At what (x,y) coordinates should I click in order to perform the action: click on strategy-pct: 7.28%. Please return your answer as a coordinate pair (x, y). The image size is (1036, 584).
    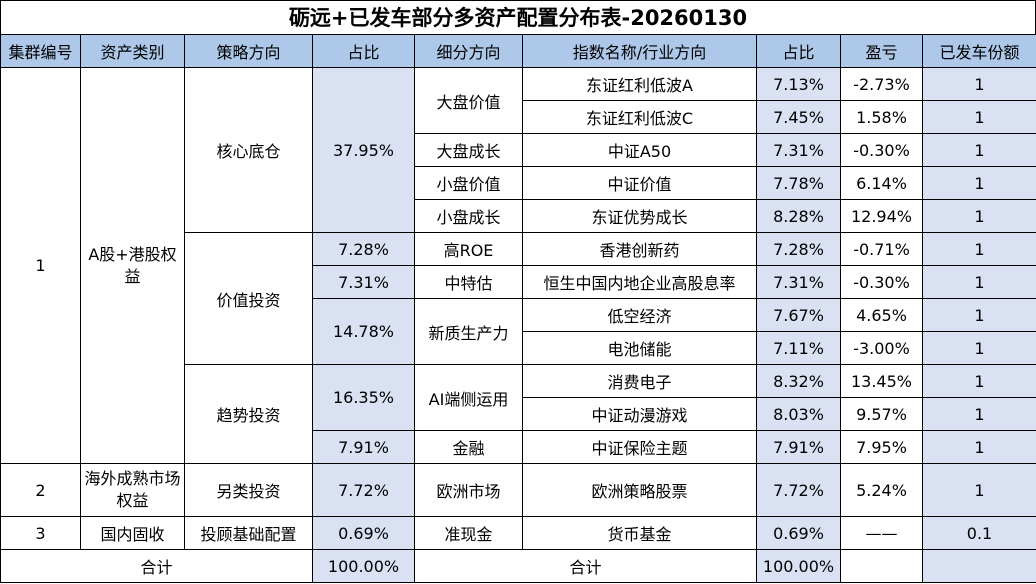
    Looking at the image, I should click on (363, 249).